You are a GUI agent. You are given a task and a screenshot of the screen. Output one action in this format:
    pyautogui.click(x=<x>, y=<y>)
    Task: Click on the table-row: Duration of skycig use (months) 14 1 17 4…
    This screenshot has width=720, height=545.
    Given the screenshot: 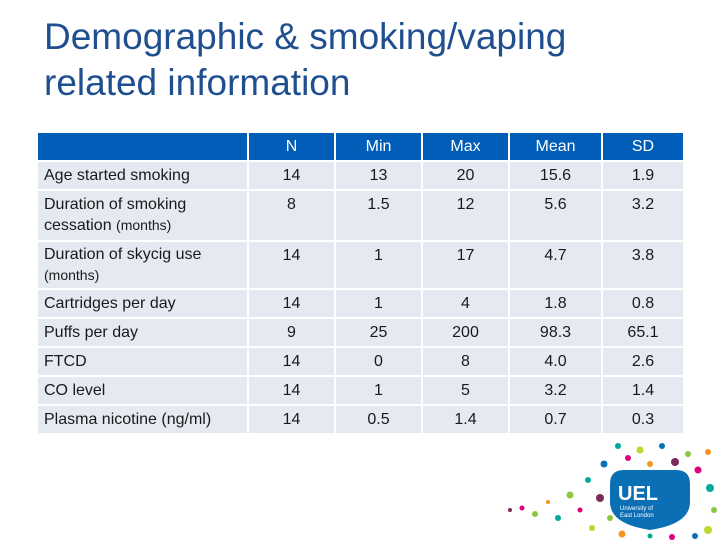 What is the action you would take?
    pyautogui.click(x=361, y=265)
    